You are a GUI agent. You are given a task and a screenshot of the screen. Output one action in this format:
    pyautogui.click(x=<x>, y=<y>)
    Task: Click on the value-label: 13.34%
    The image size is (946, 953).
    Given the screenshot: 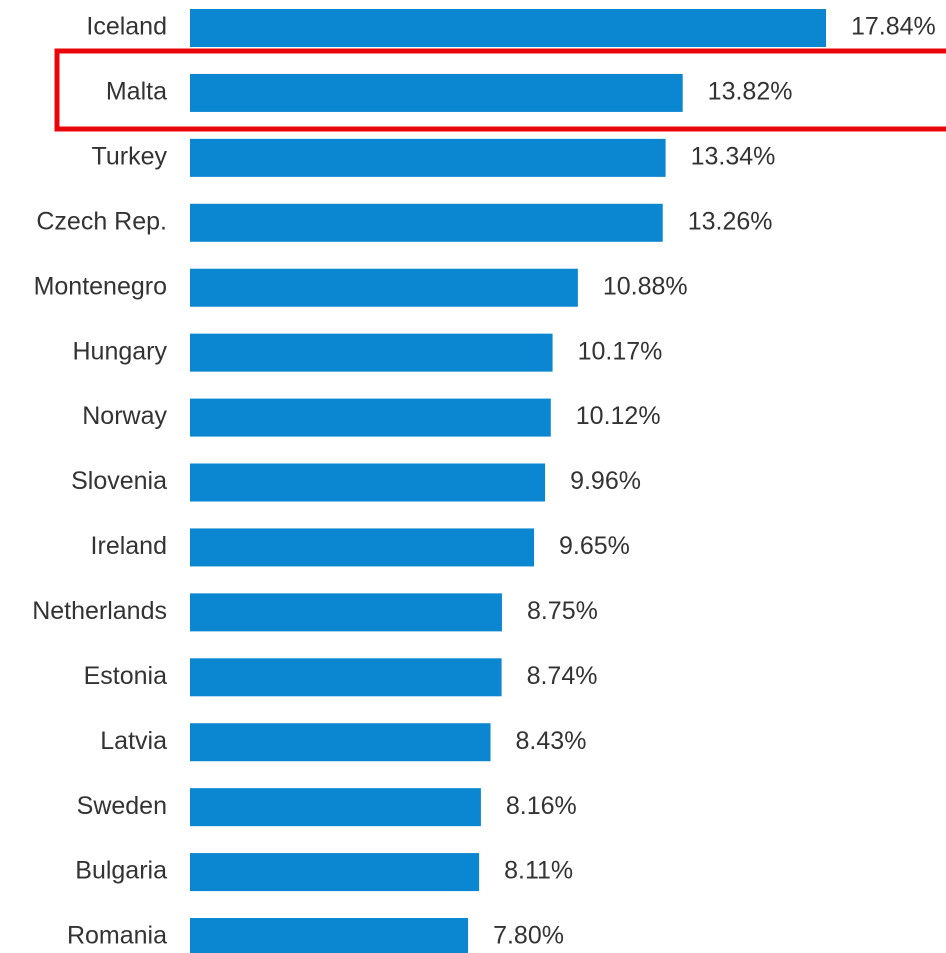 What is the action you would take?
    pyautogui.click(x=733, y=156)
    